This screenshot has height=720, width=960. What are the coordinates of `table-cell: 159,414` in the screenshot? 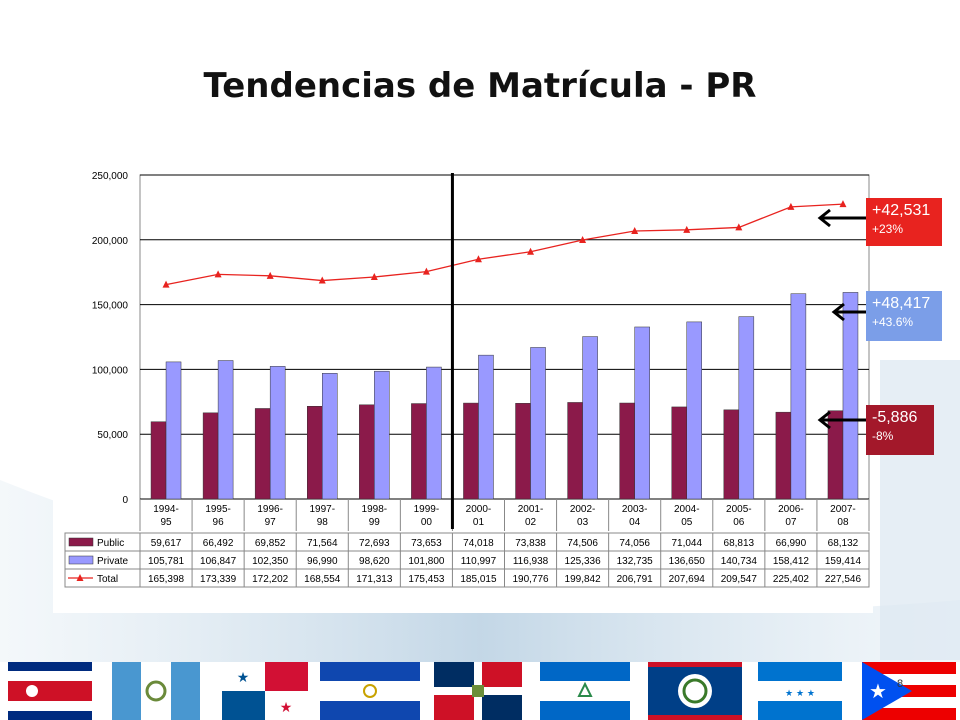 It's located at (843, 561).